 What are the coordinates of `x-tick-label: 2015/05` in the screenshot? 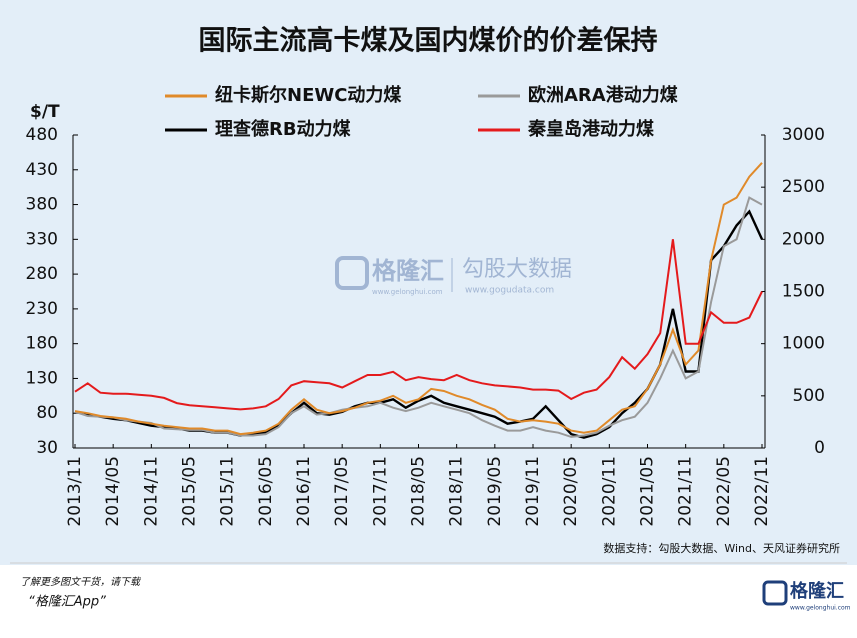 It's located at (190, 491).